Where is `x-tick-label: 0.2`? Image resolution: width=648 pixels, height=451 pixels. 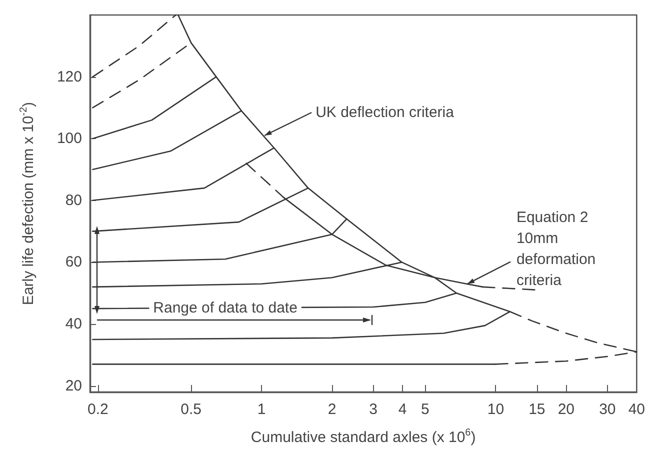
x-tick-label: 0.2 is located at coordinates (97, 409).